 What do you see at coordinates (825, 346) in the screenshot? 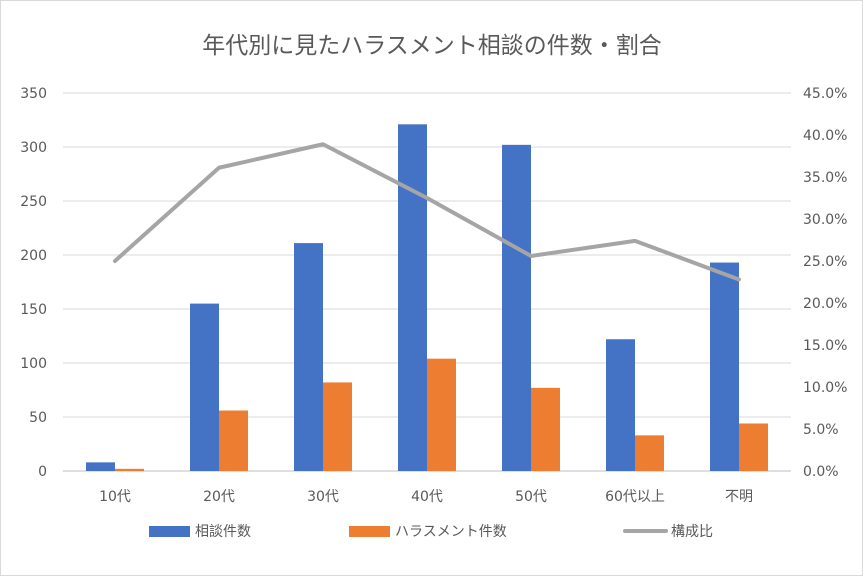
I see `y-right-tick-label: 15.0%` at bounding box center [825, 346].